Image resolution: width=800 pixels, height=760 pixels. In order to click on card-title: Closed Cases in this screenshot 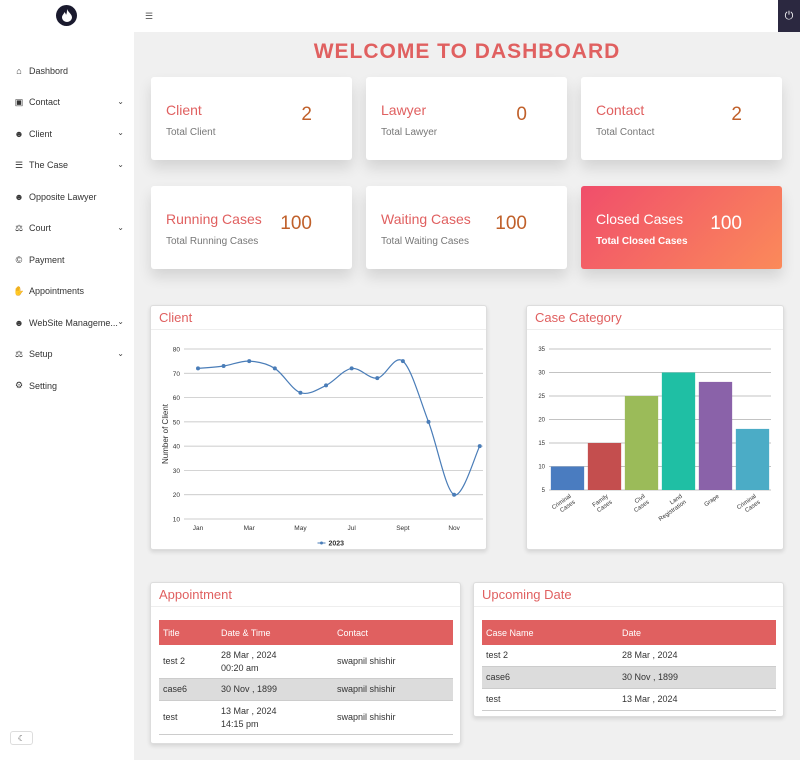, I will do `click(640, 219)`.